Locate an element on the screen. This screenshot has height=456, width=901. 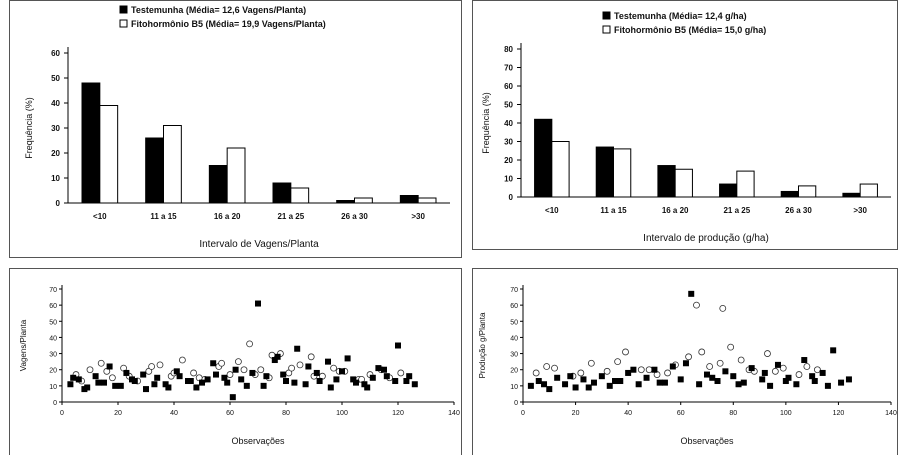
x-tick-label: 60 is located at coordinates (230, 413).